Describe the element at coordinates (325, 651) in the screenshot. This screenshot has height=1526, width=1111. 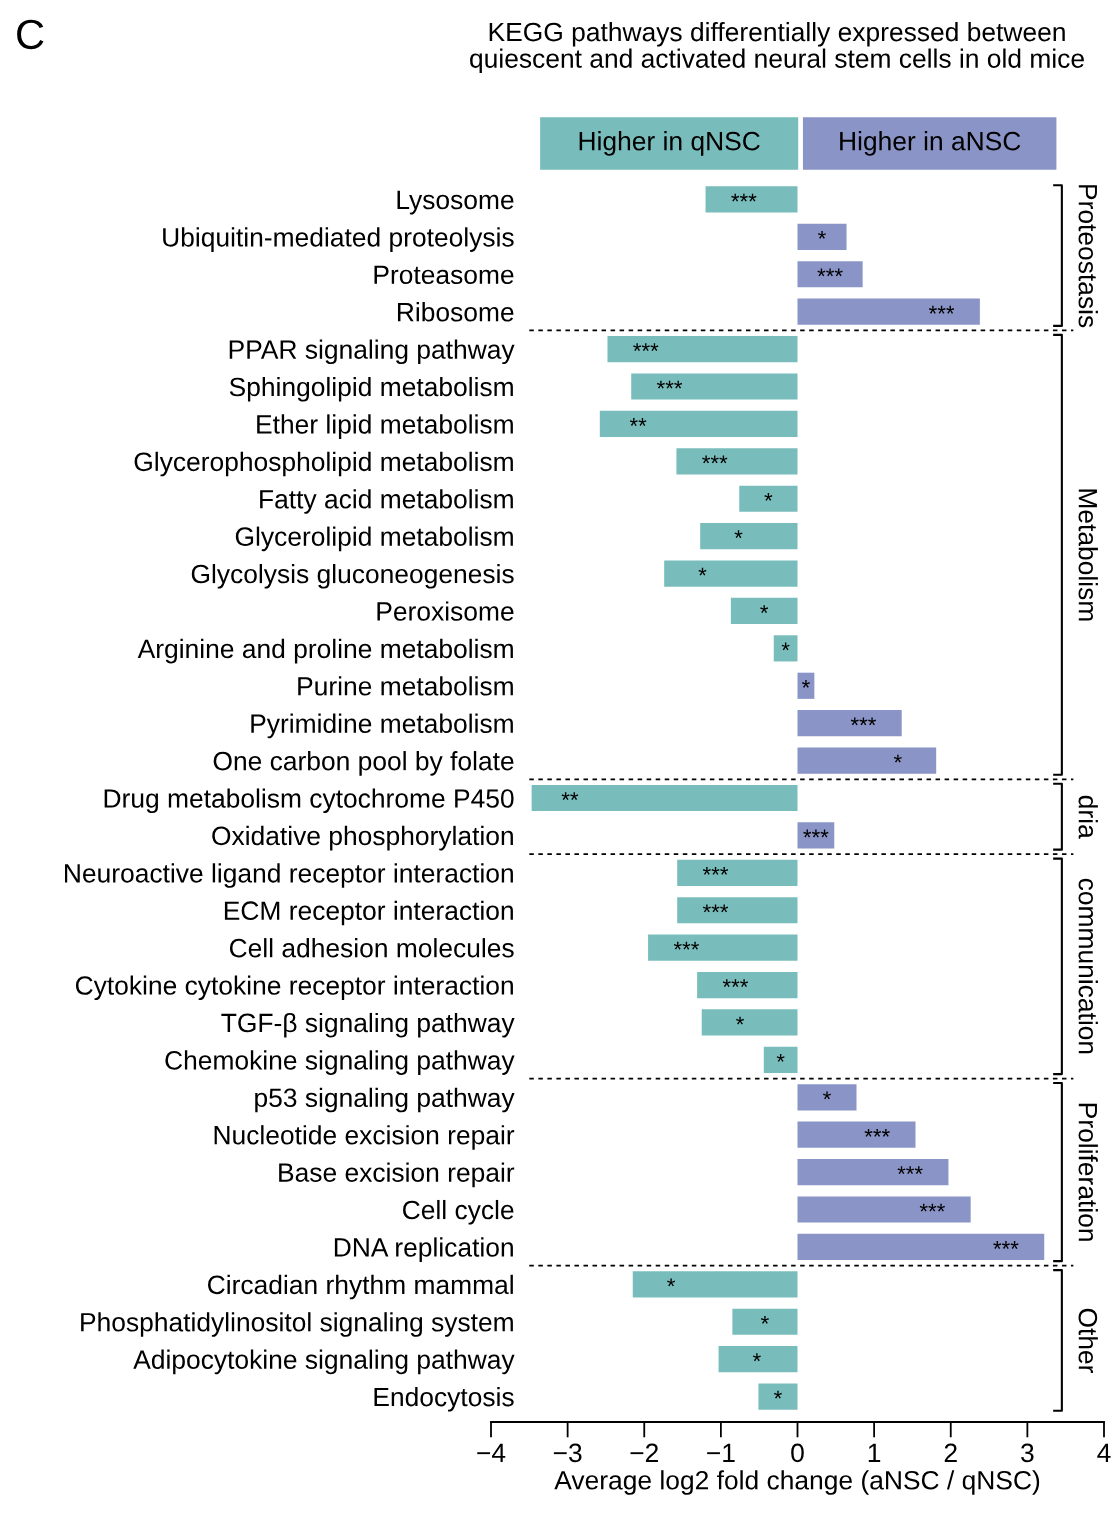
I see `y-tick-label: Arginine and proline metabolism` at that location.